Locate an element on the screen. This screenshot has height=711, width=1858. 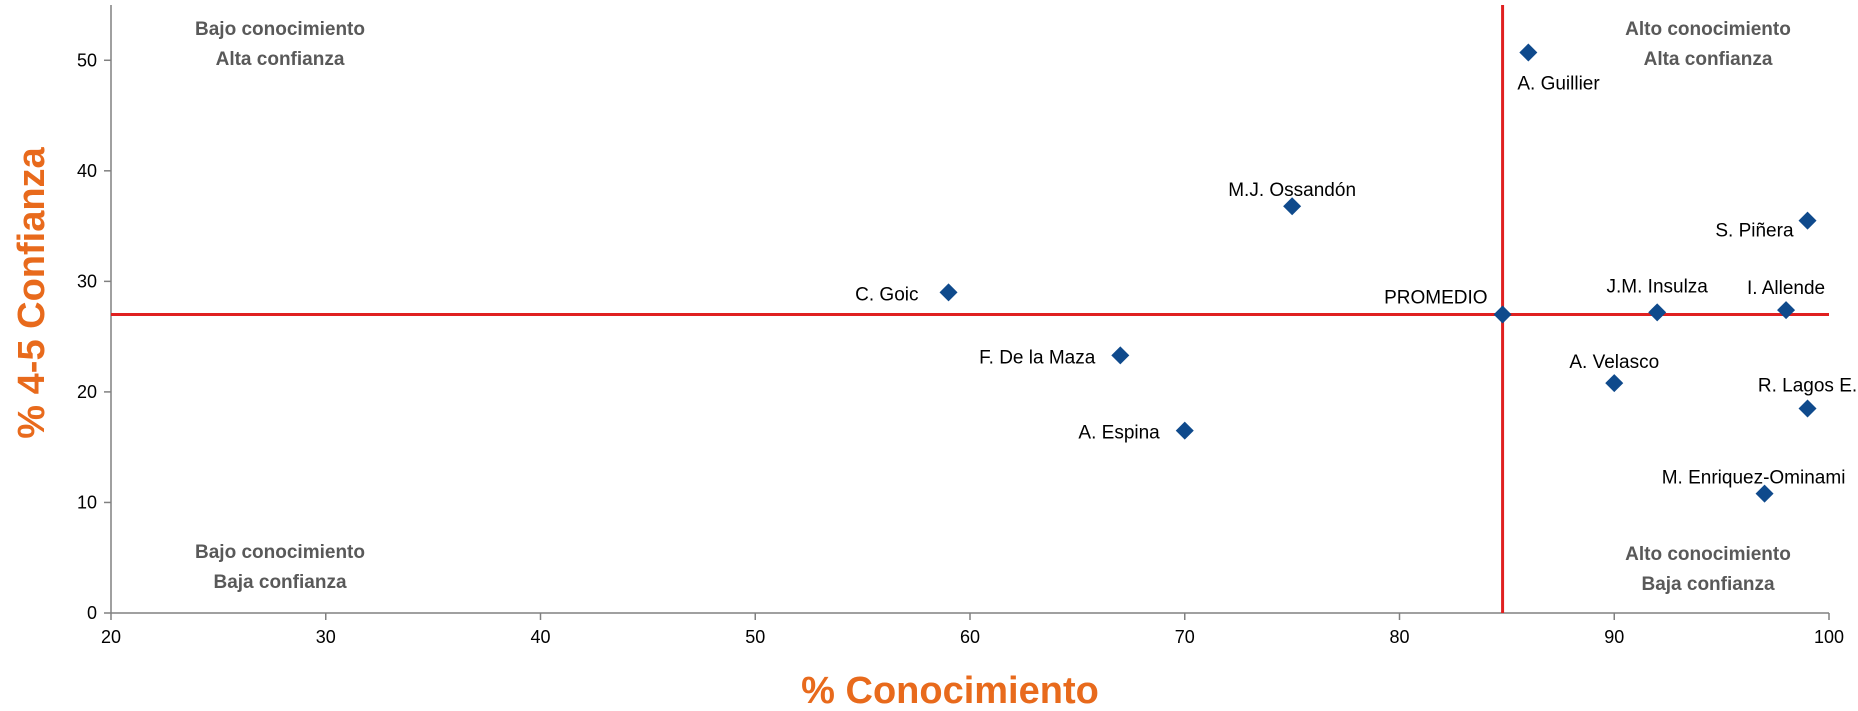
data-point-label: S. Piñera is located at coordinates (1754, 231).